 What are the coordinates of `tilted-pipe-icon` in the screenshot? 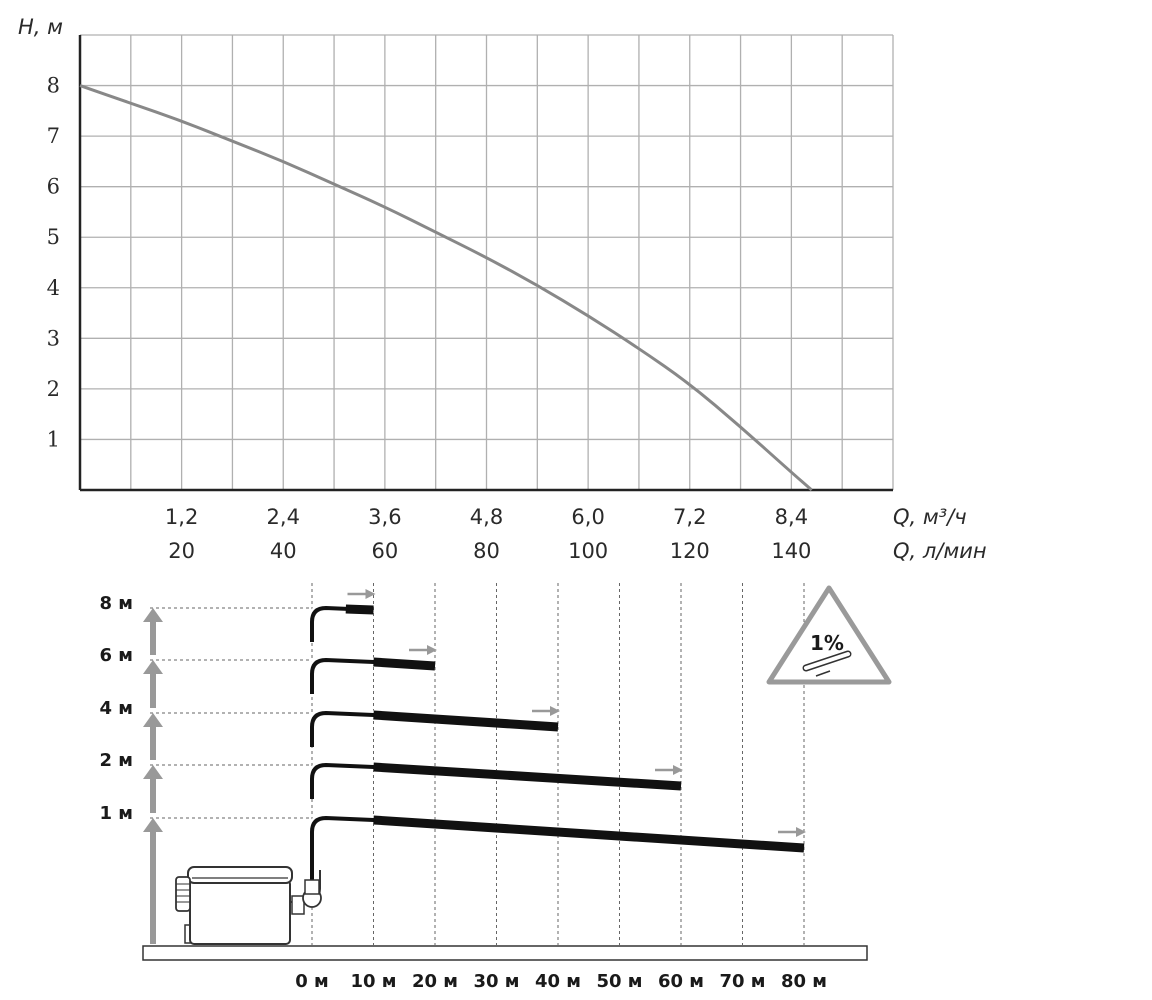 It's located at (827, 663).